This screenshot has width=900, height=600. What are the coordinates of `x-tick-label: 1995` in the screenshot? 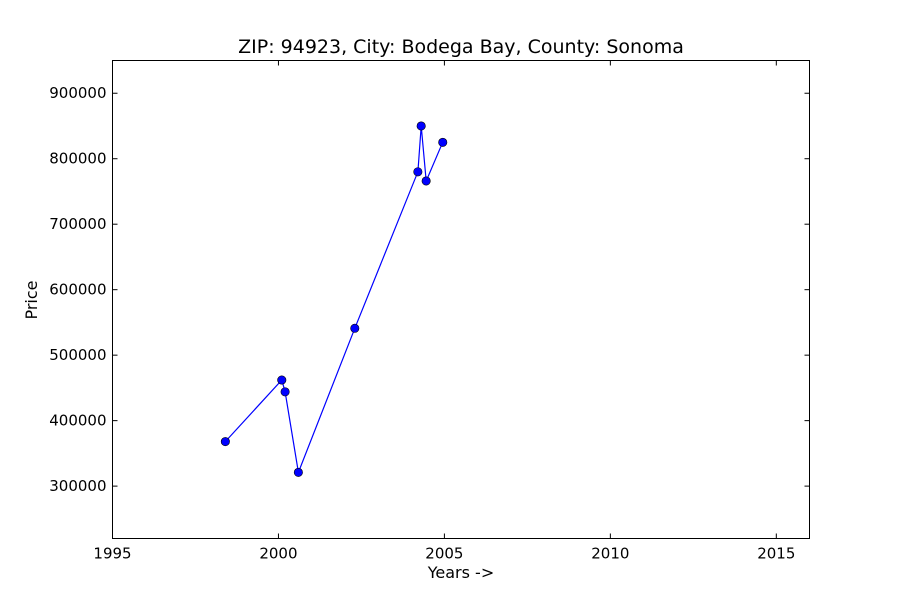 It's located at (112, 554).